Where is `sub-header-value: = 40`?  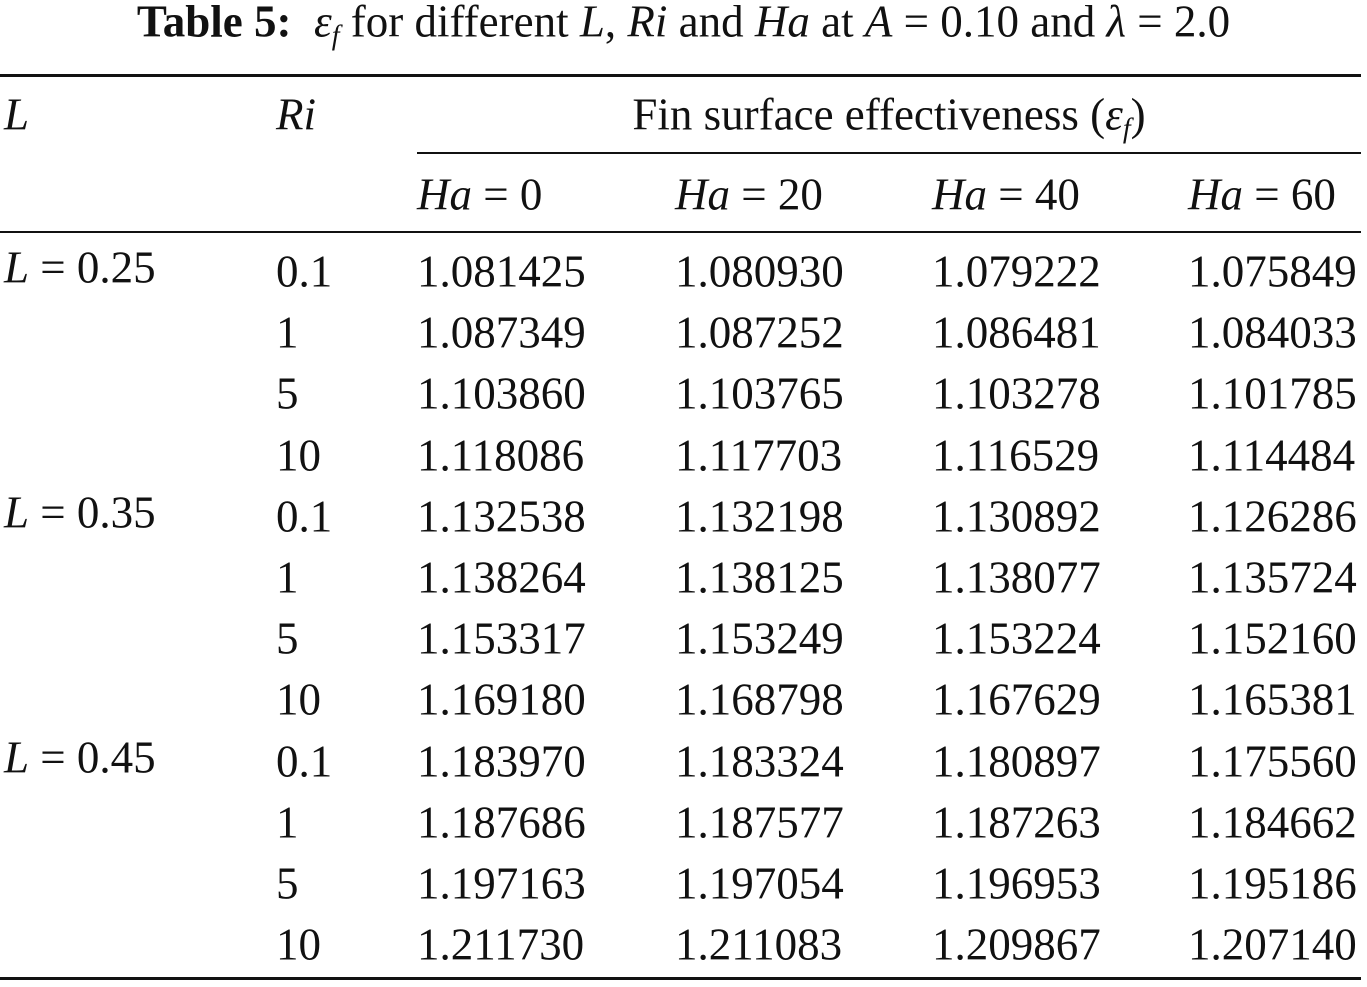 sub-header-value: = 40 is located at coordinates (1033, 194).